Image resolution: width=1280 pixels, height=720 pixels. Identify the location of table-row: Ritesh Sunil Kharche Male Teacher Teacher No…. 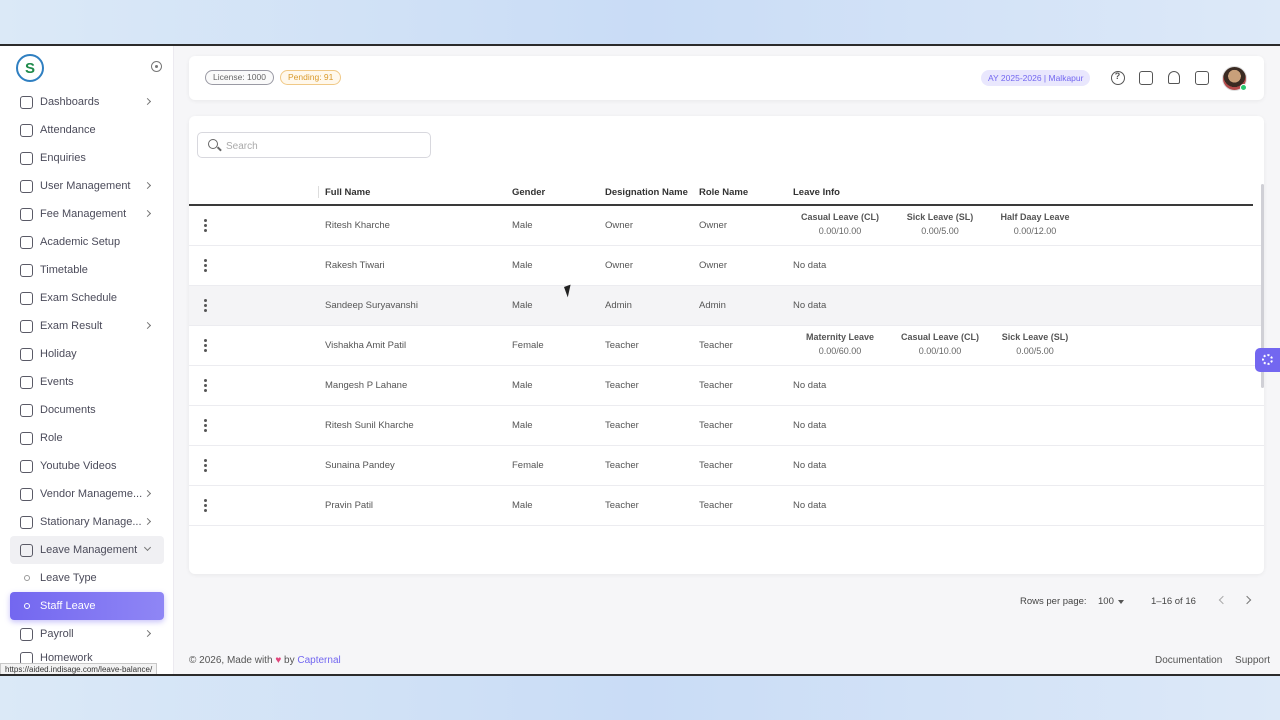
(726, 426).